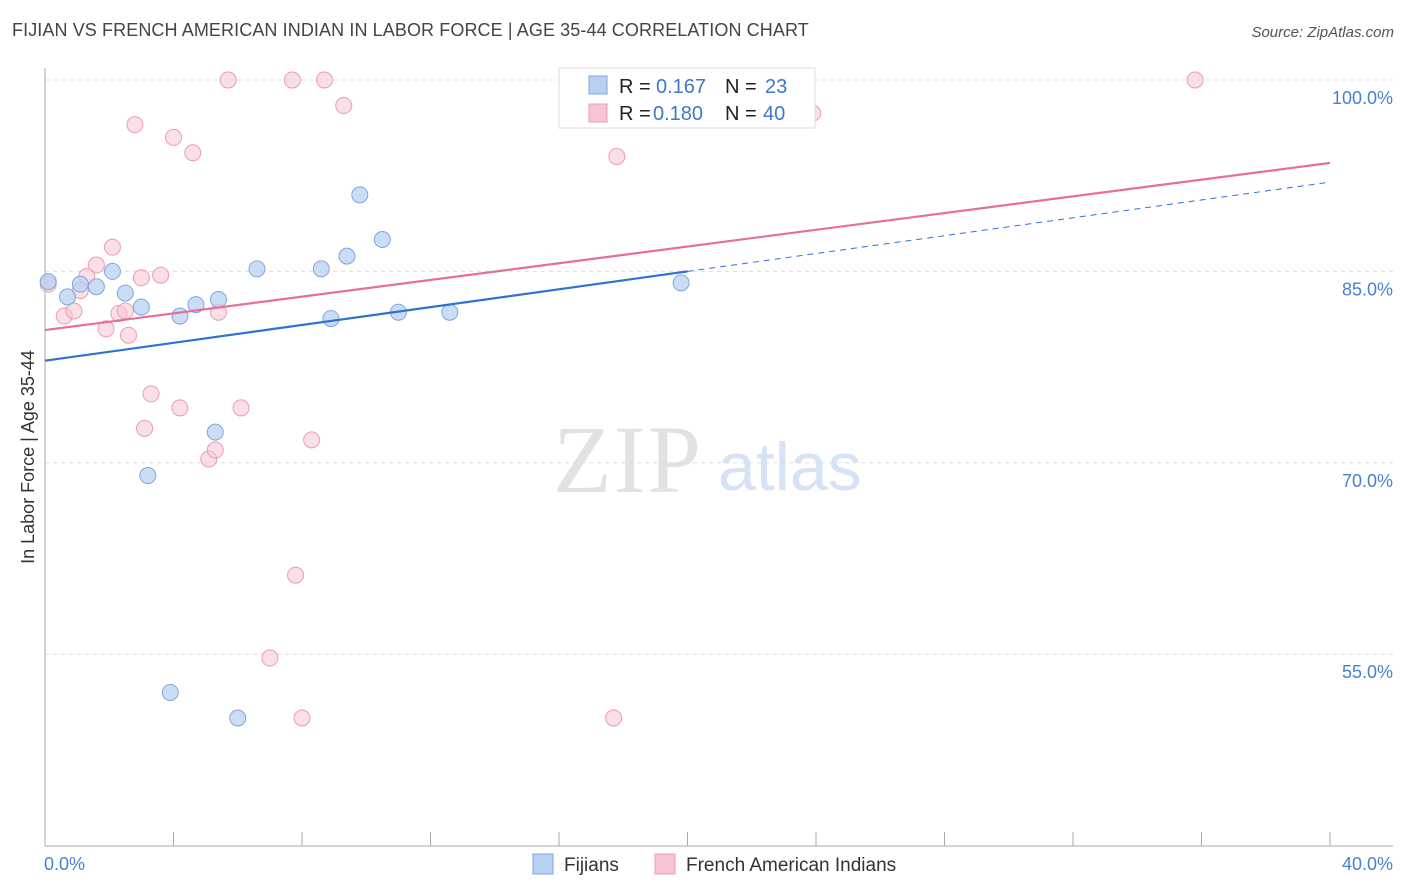 The width and height of the screenshot is (1406, 892). What do you see at coordinates (28, 457) in the screenshot?
I see `y-axis-label: In Labor Force | Age 35-44` at bounding box center [28, 457].